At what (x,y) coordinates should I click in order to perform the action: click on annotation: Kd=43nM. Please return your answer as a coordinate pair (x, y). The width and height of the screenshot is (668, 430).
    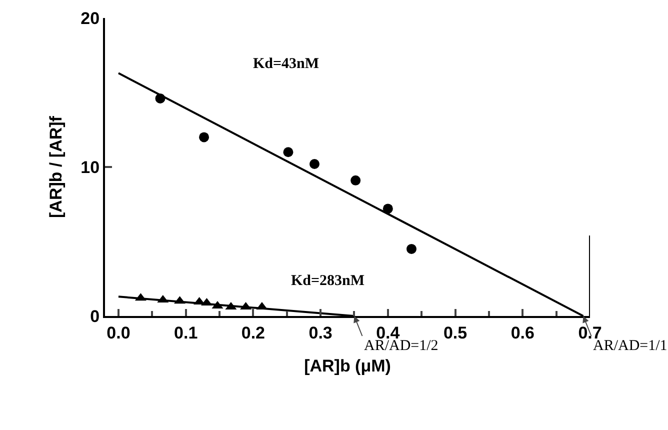
    Looking at the image, I should click on (286, 64).